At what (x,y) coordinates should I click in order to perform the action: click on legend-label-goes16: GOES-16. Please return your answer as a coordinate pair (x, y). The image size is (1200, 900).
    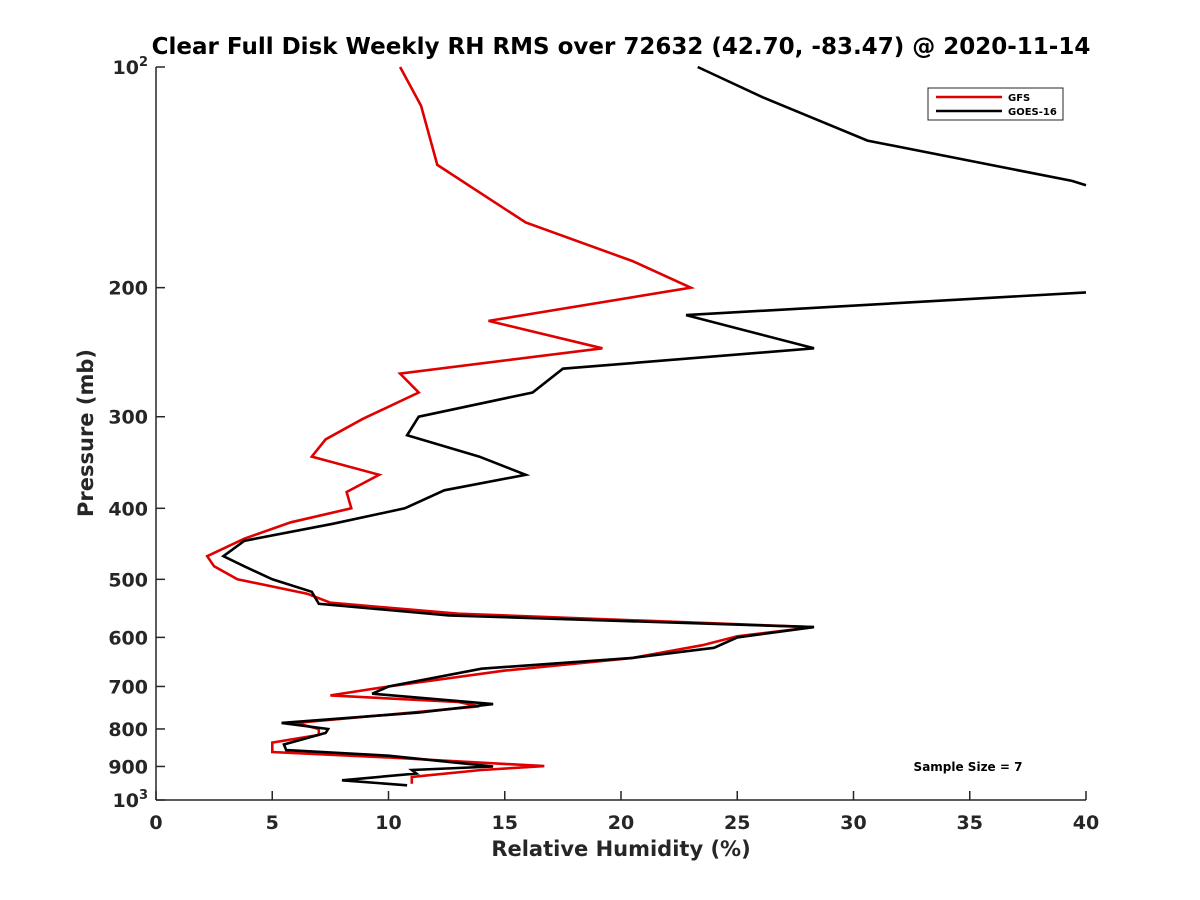
    Looking at the image, I should click on (1032, 112).